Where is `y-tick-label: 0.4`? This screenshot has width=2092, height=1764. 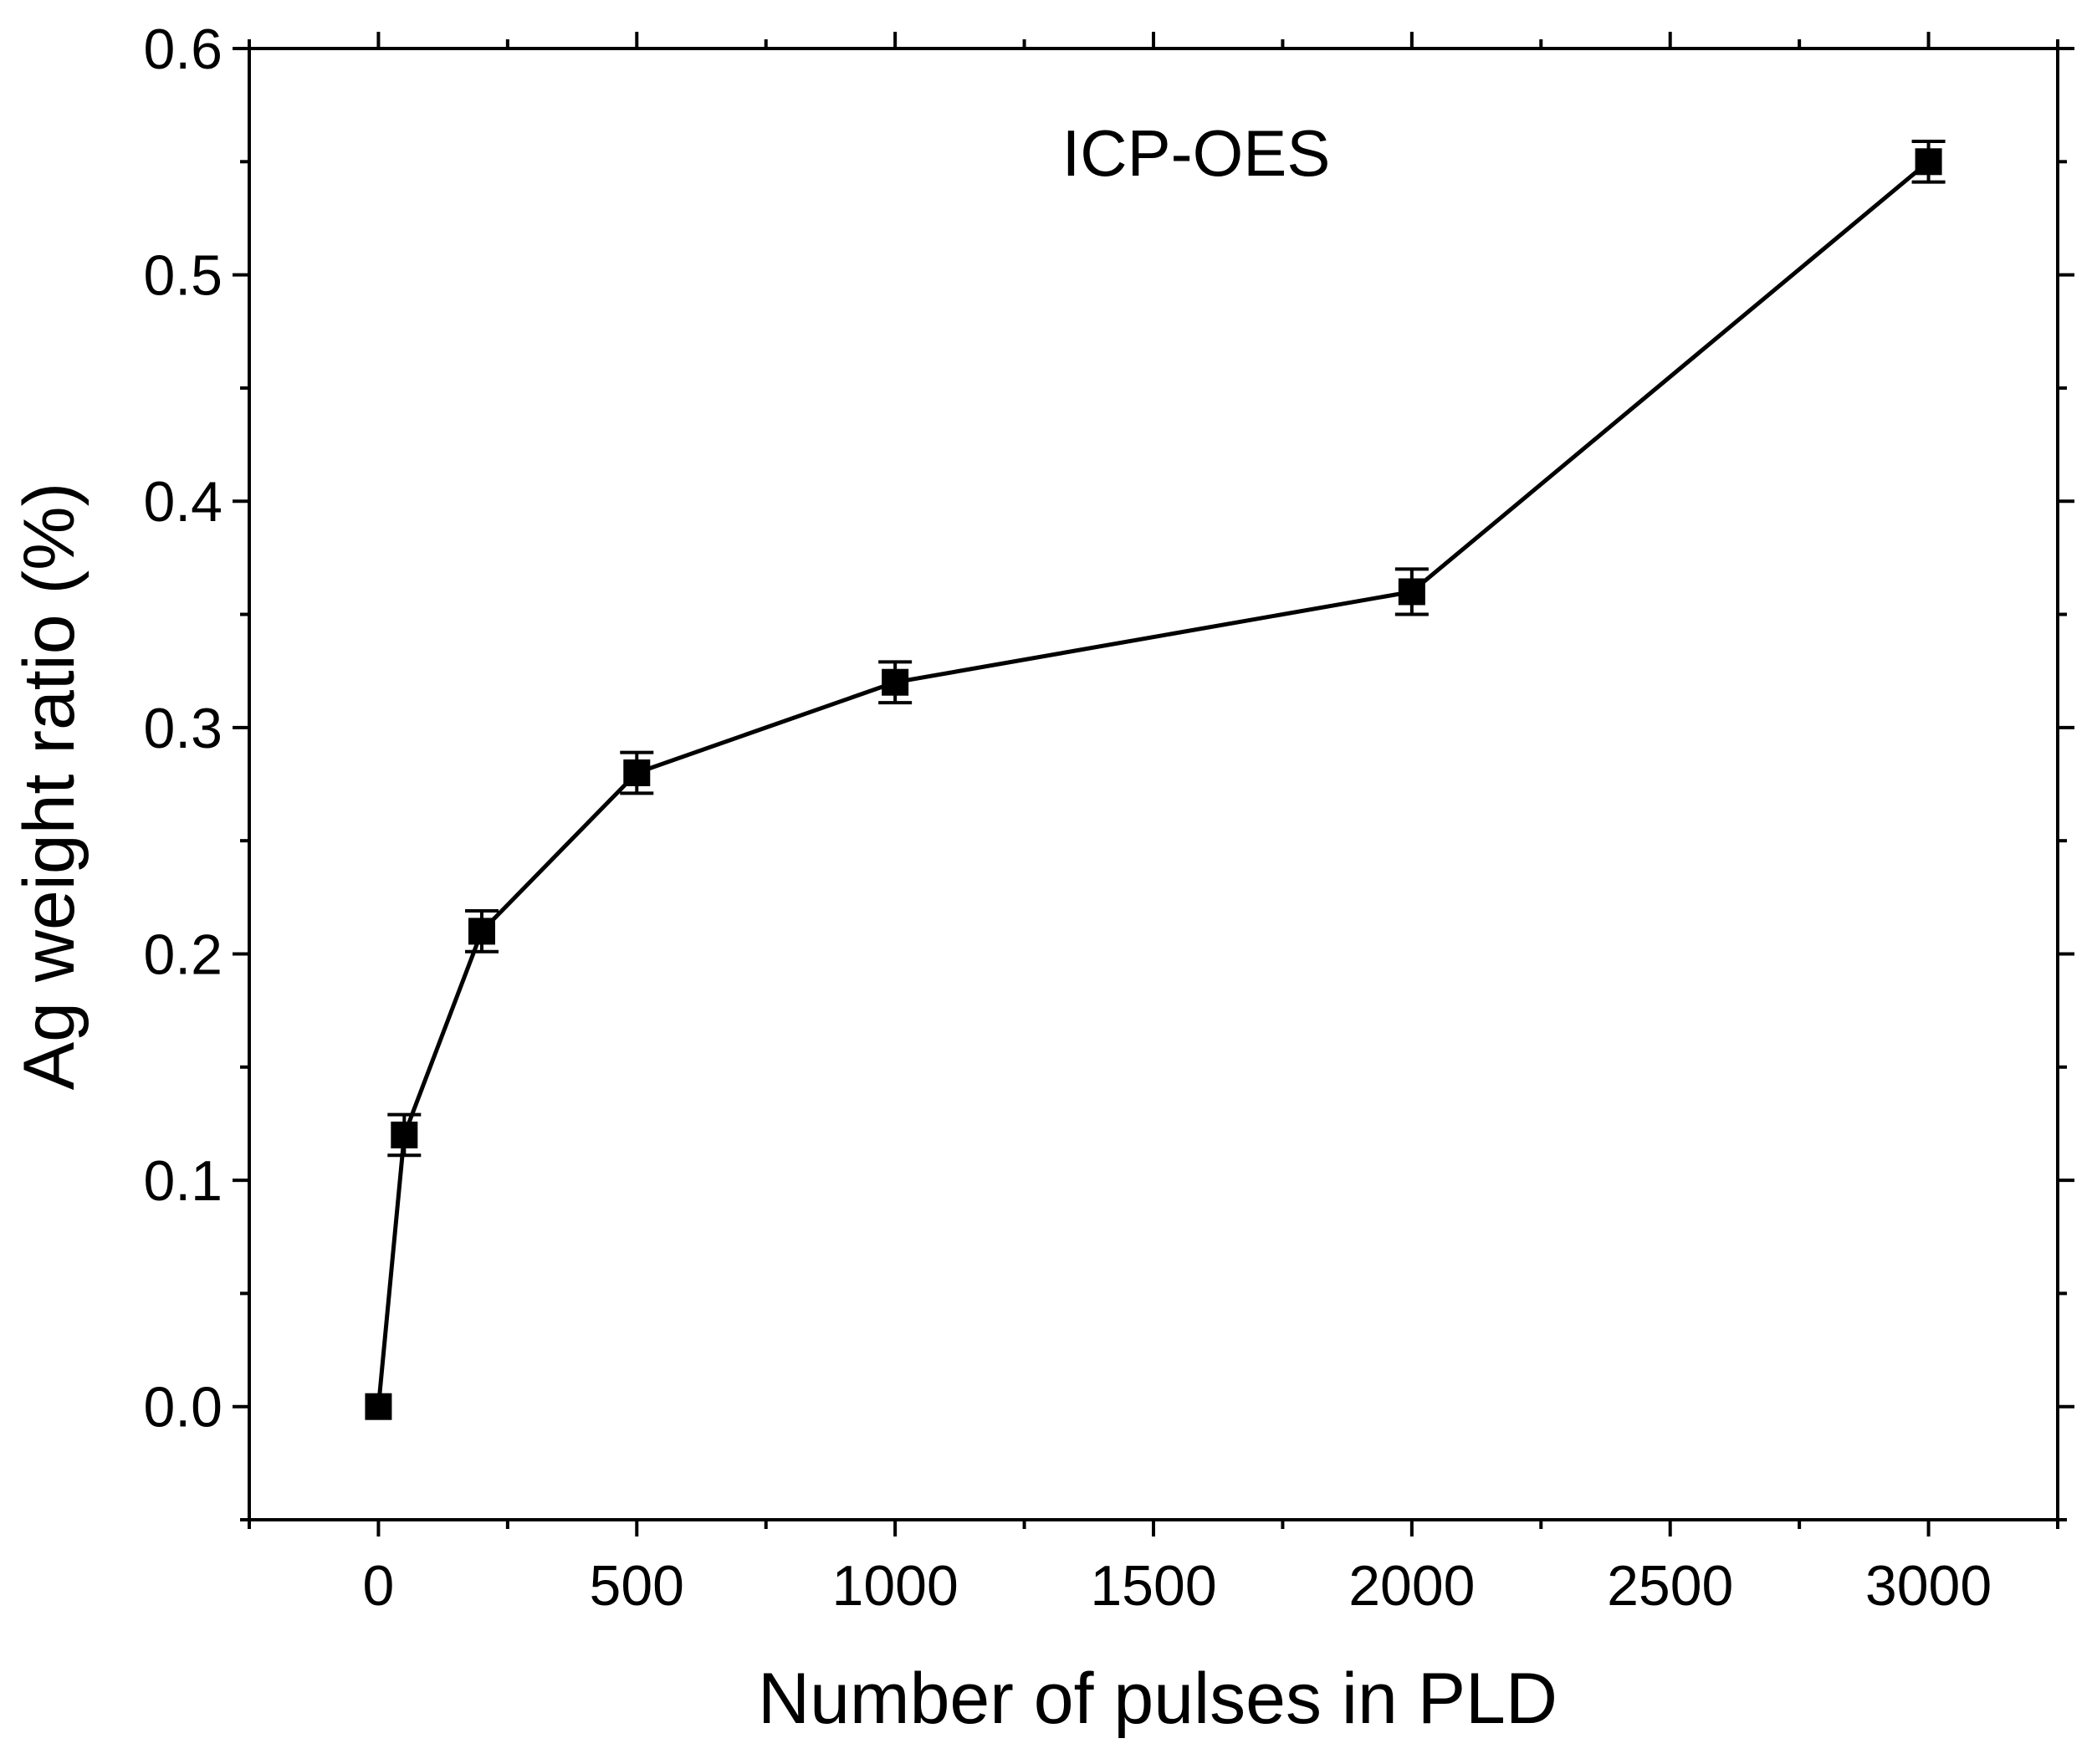
y-tick-label: 0.4 is located at coordinates (183, 502).